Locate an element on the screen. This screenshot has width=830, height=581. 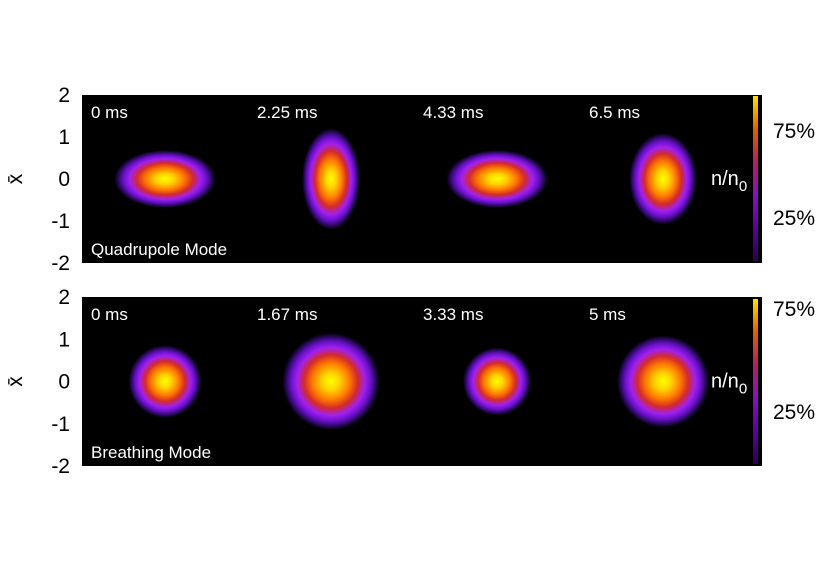
mode-label: Breathing Mode is located at coordinates (151, 452).